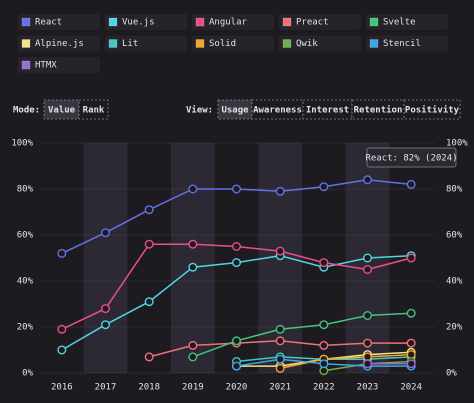 This screenshot has height=403, width=474. Describe the element at coordinates (106, 388) in the screenshot. I see `x-tick-label: 2017` at that location.